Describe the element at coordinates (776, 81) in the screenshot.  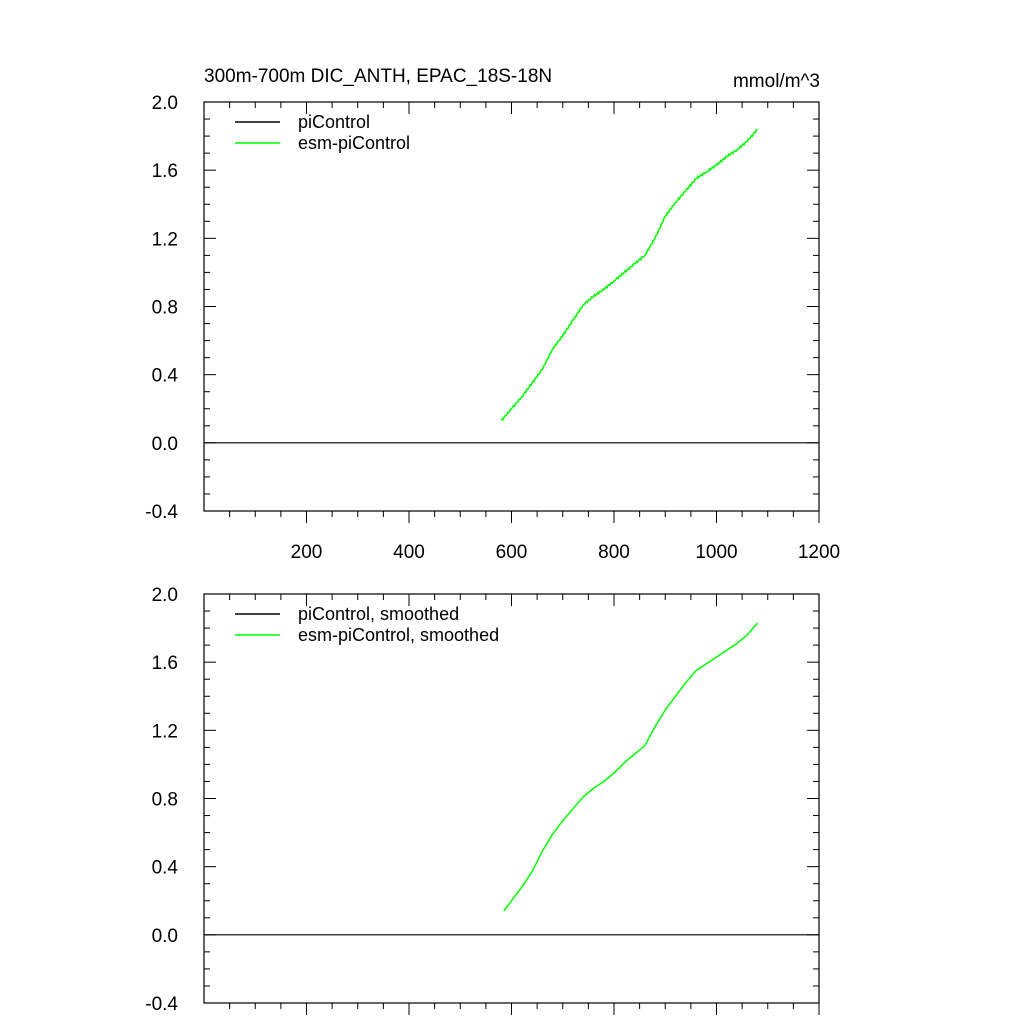
I see `units-label: mmol/m^3` at that location.